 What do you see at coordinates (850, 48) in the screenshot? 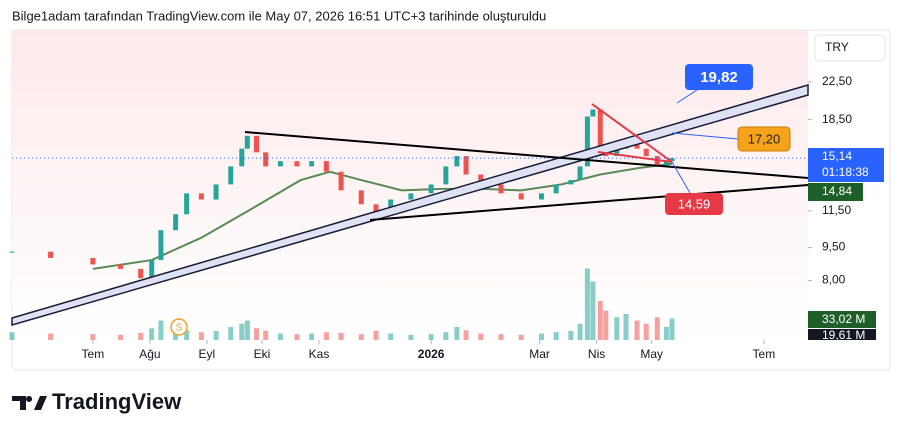
I see `currency-button` at bounding box center [850, 48].